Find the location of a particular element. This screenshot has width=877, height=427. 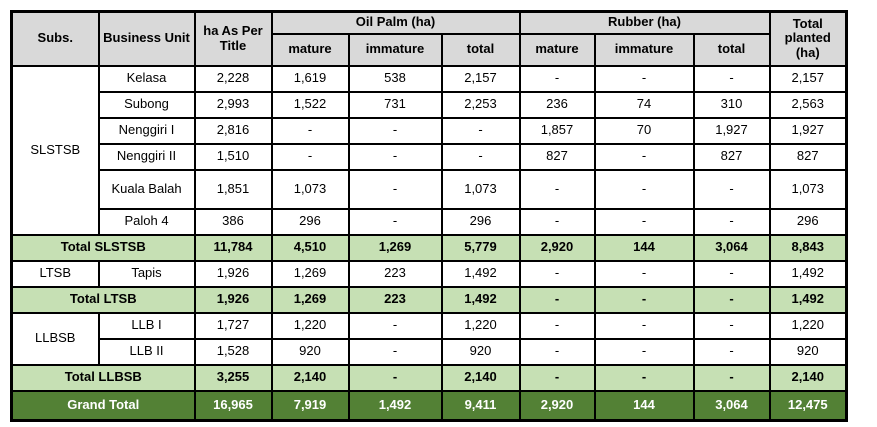

cell-unit: LLB I is located at coordinates (146, 325).